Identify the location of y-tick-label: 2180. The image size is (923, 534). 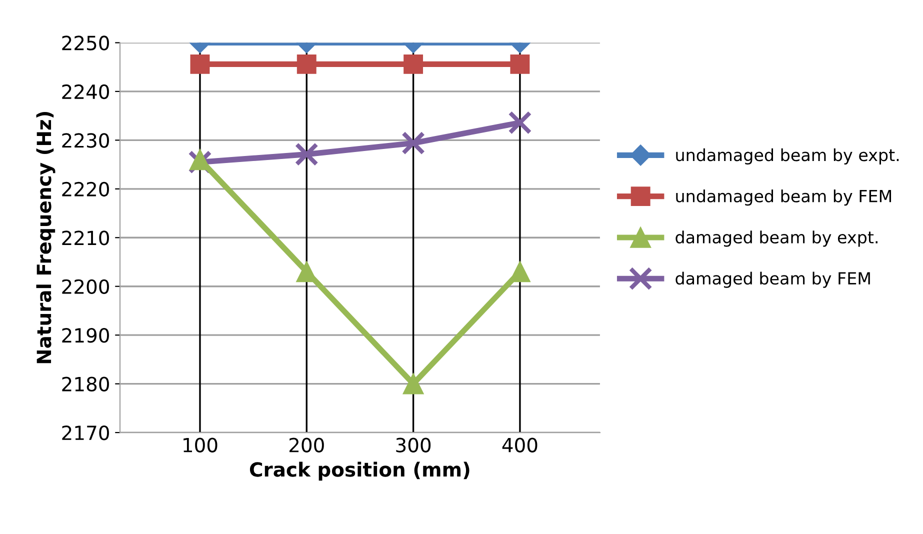
(85, 384).